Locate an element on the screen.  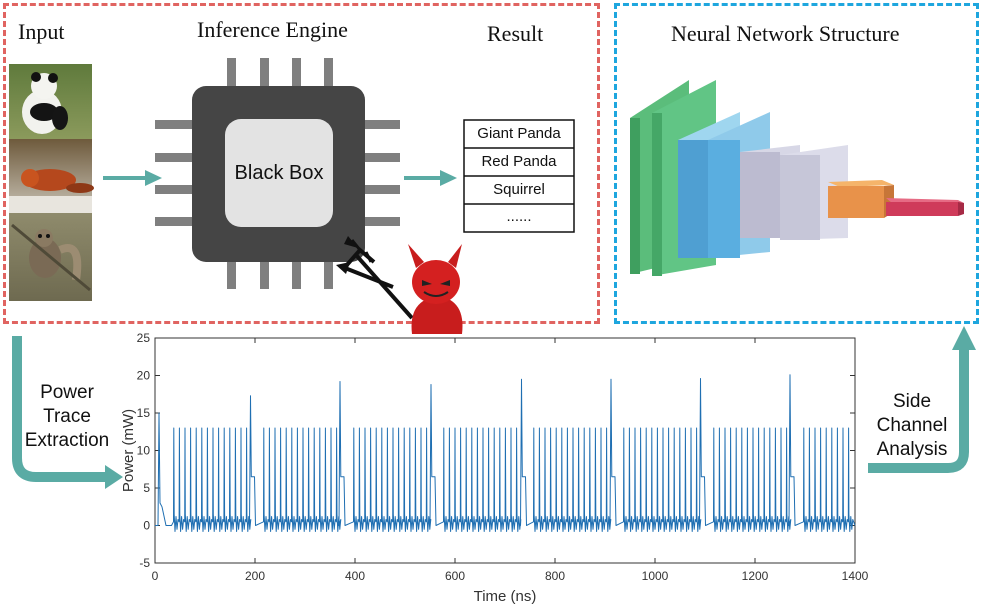
side-channel-arrow is located at coordinates (922, 399).